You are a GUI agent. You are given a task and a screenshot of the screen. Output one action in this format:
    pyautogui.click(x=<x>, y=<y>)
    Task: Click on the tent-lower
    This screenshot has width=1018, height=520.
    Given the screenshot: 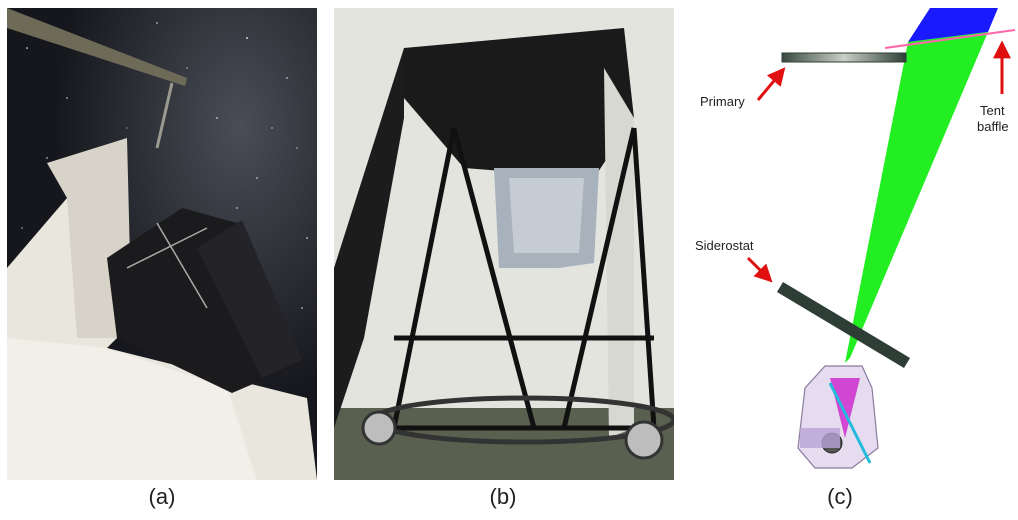 What is the action you would take?
    pyautogui.click(x=132, y=409)
    